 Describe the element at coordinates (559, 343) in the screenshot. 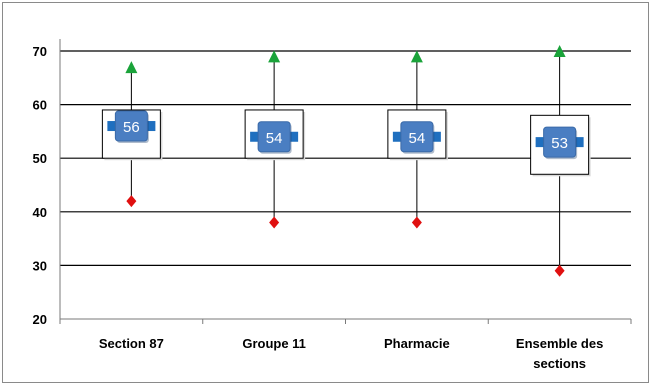

I see `x-tick-label: Ensemble des` at that location.